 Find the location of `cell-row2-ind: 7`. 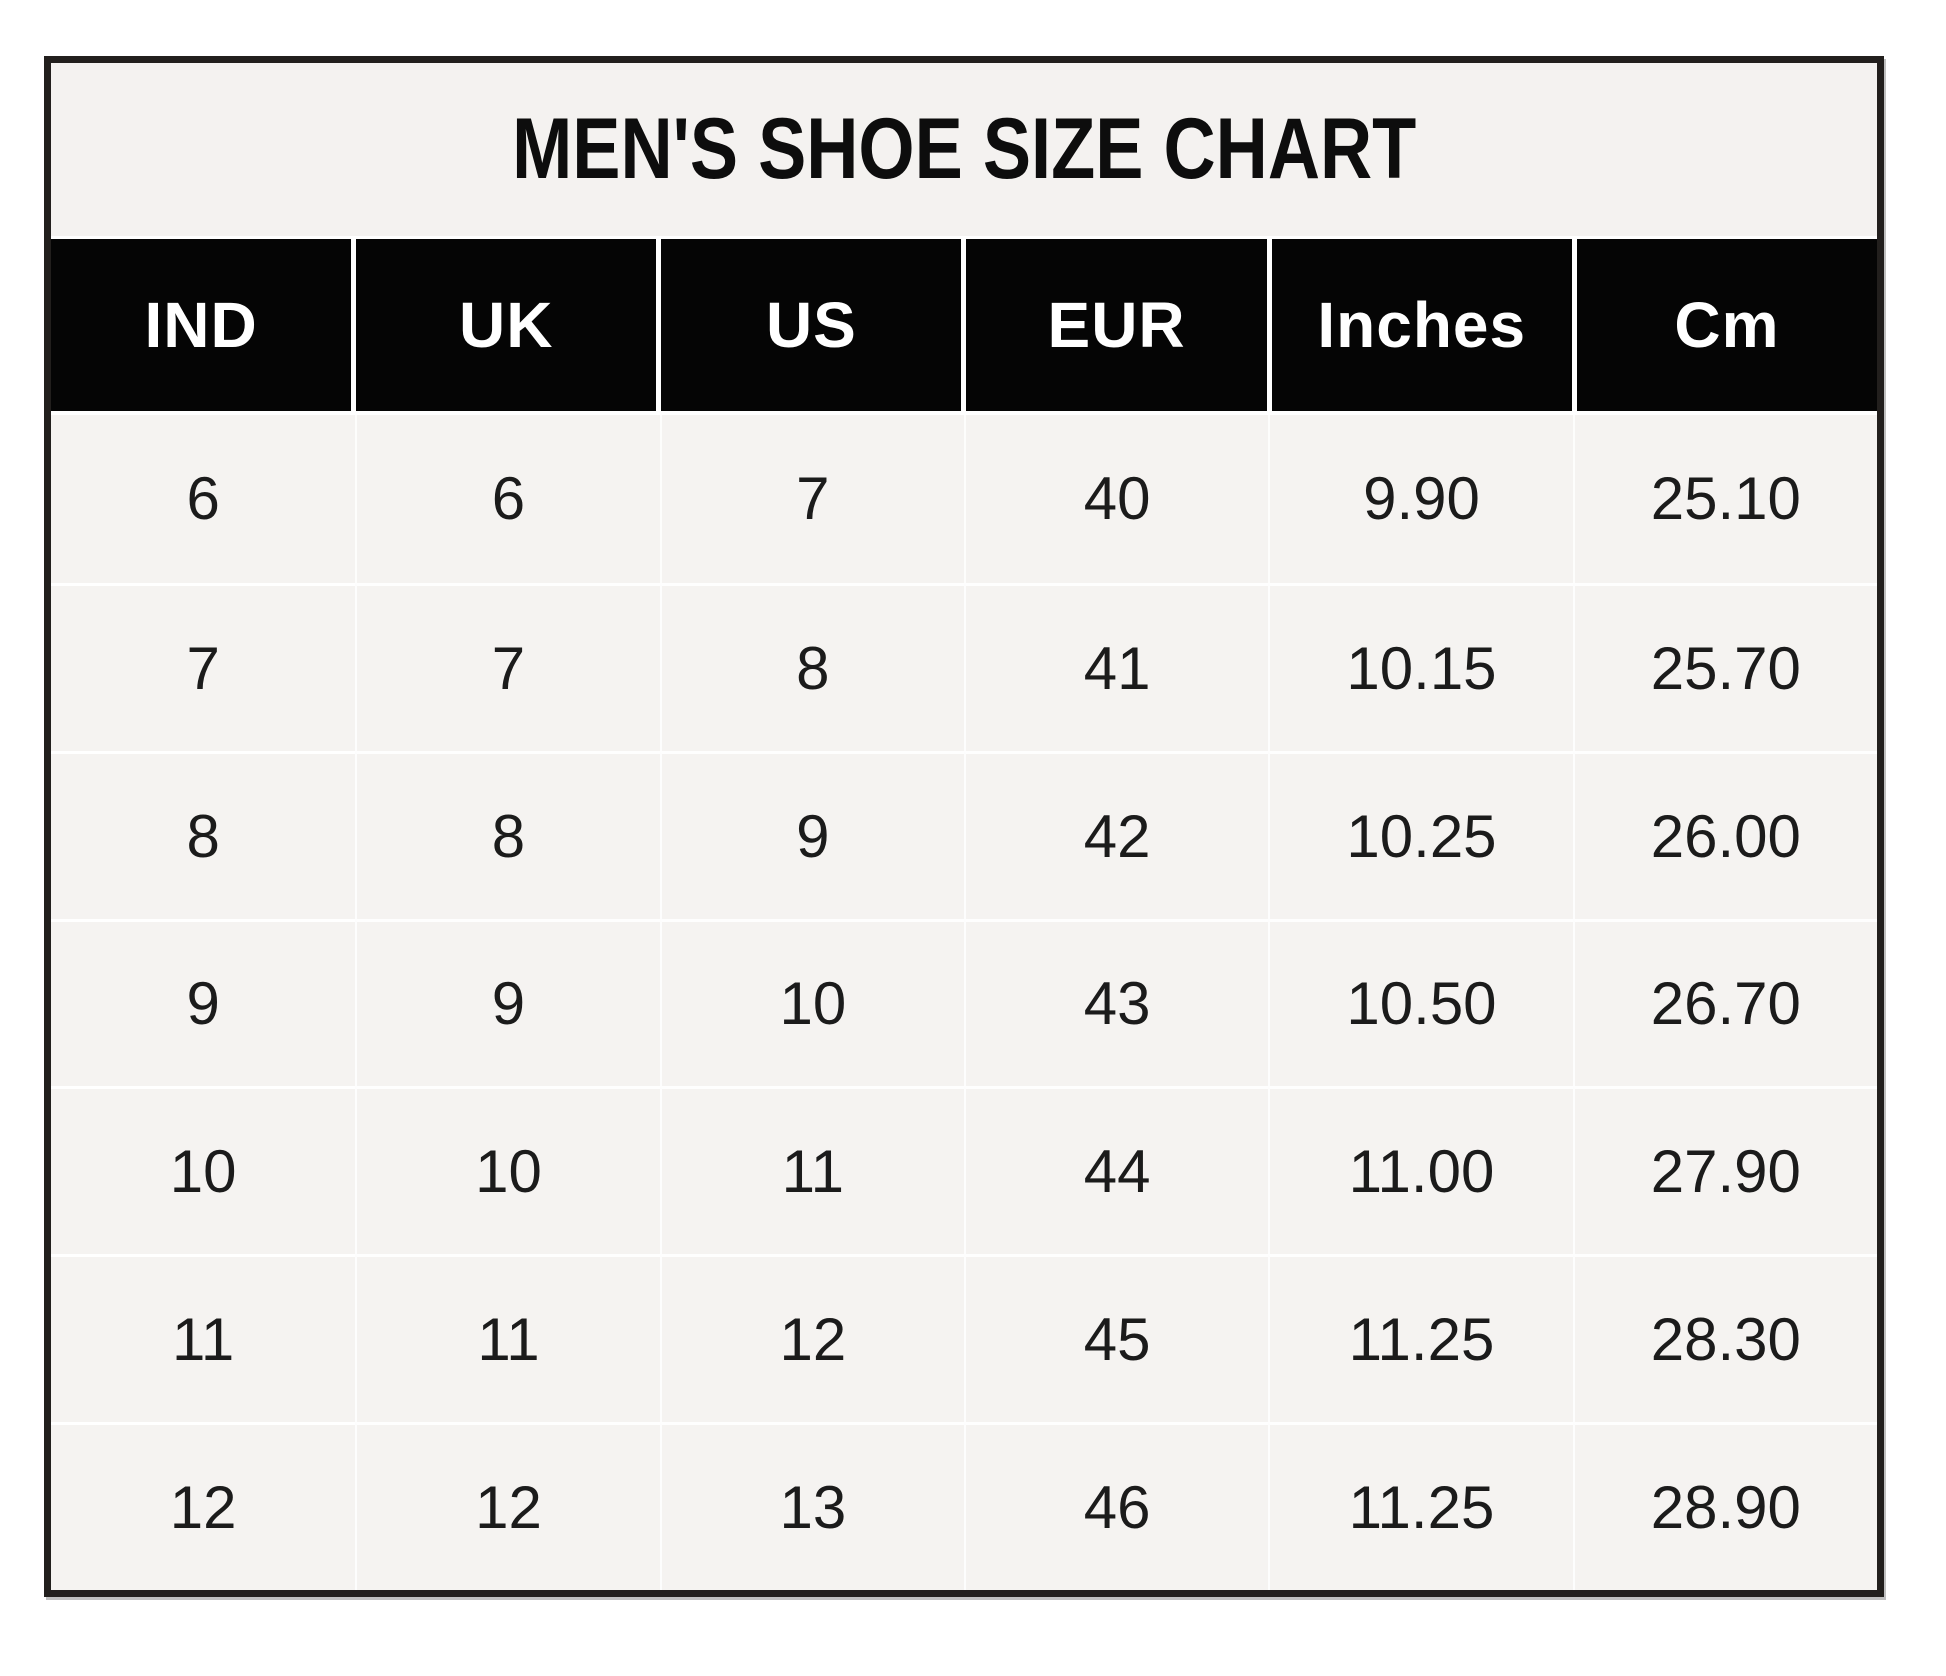

cell-row2-ind: 7 is located at coordinates (203, 666).